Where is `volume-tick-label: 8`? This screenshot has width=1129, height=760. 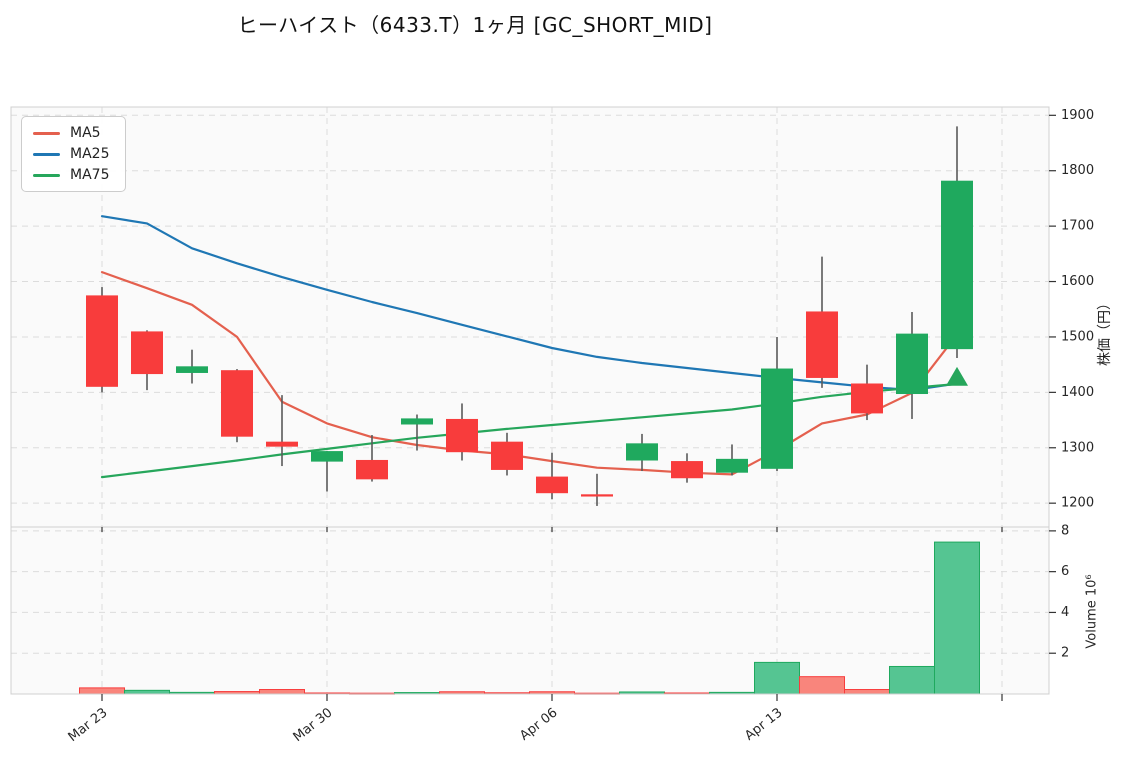 volume-tick-label: 8 is located at coordinates (1065, 530).